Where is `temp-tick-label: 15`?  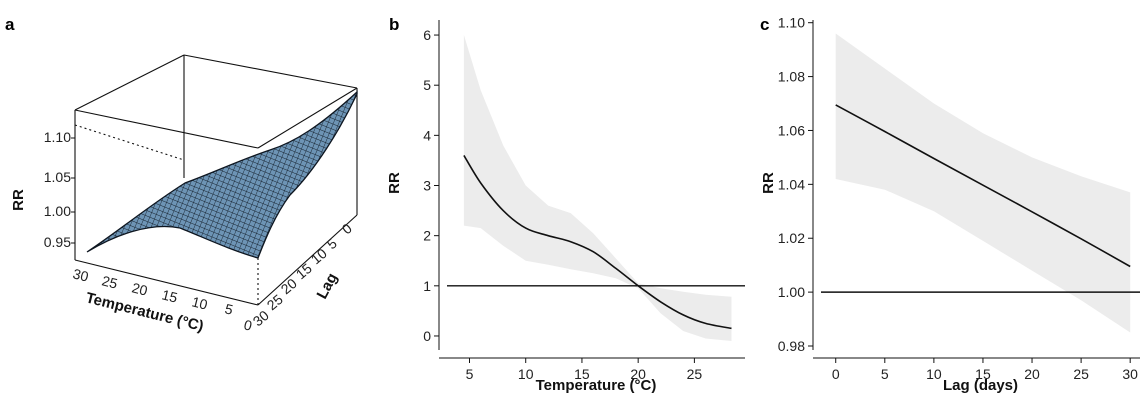
temp-tick-label: 15 is located at coordinates (169, 295).